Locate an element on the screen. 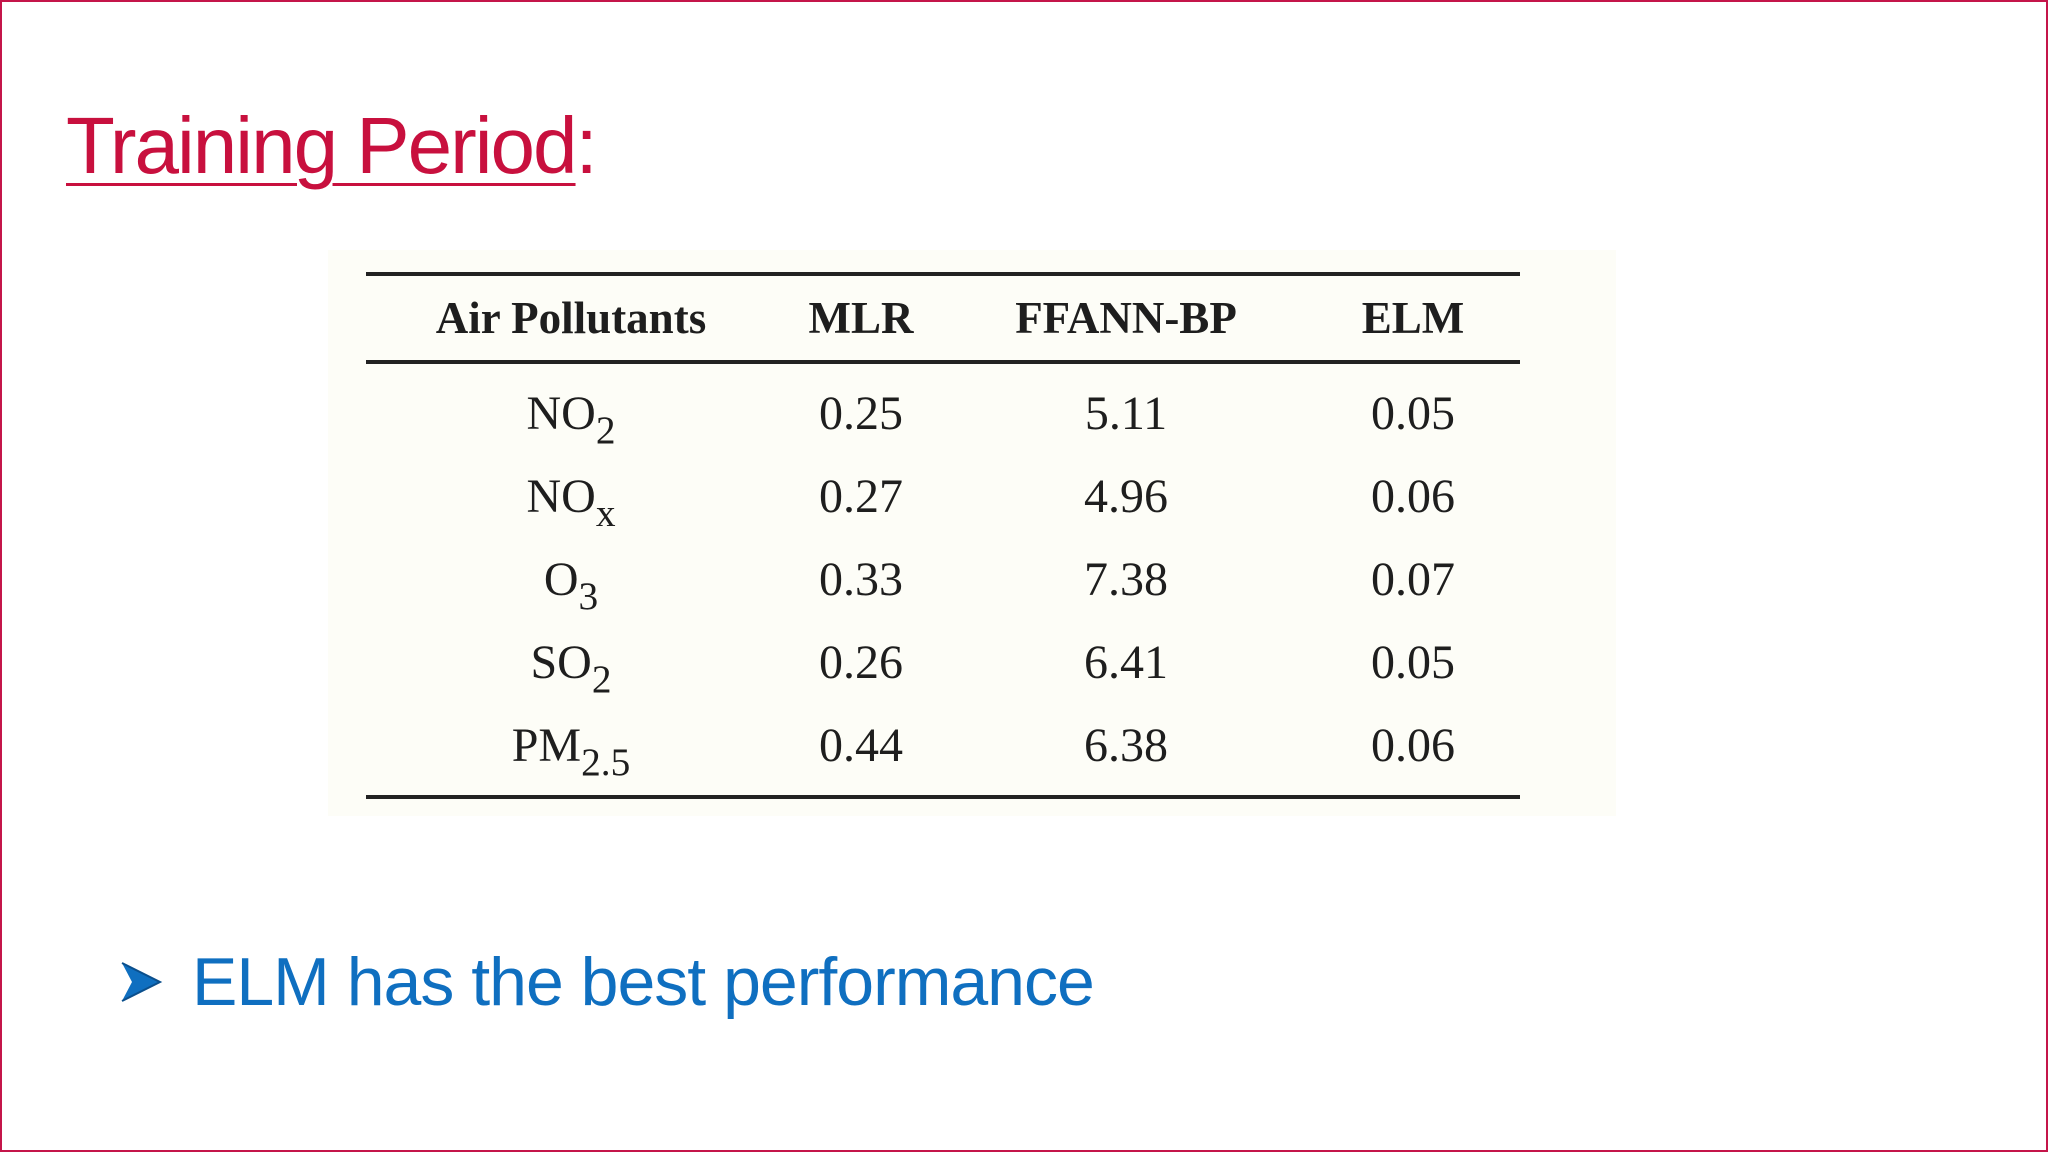 The image size is (2048, 1152). header-mlr: MLR is located at coordinates (861, 318).